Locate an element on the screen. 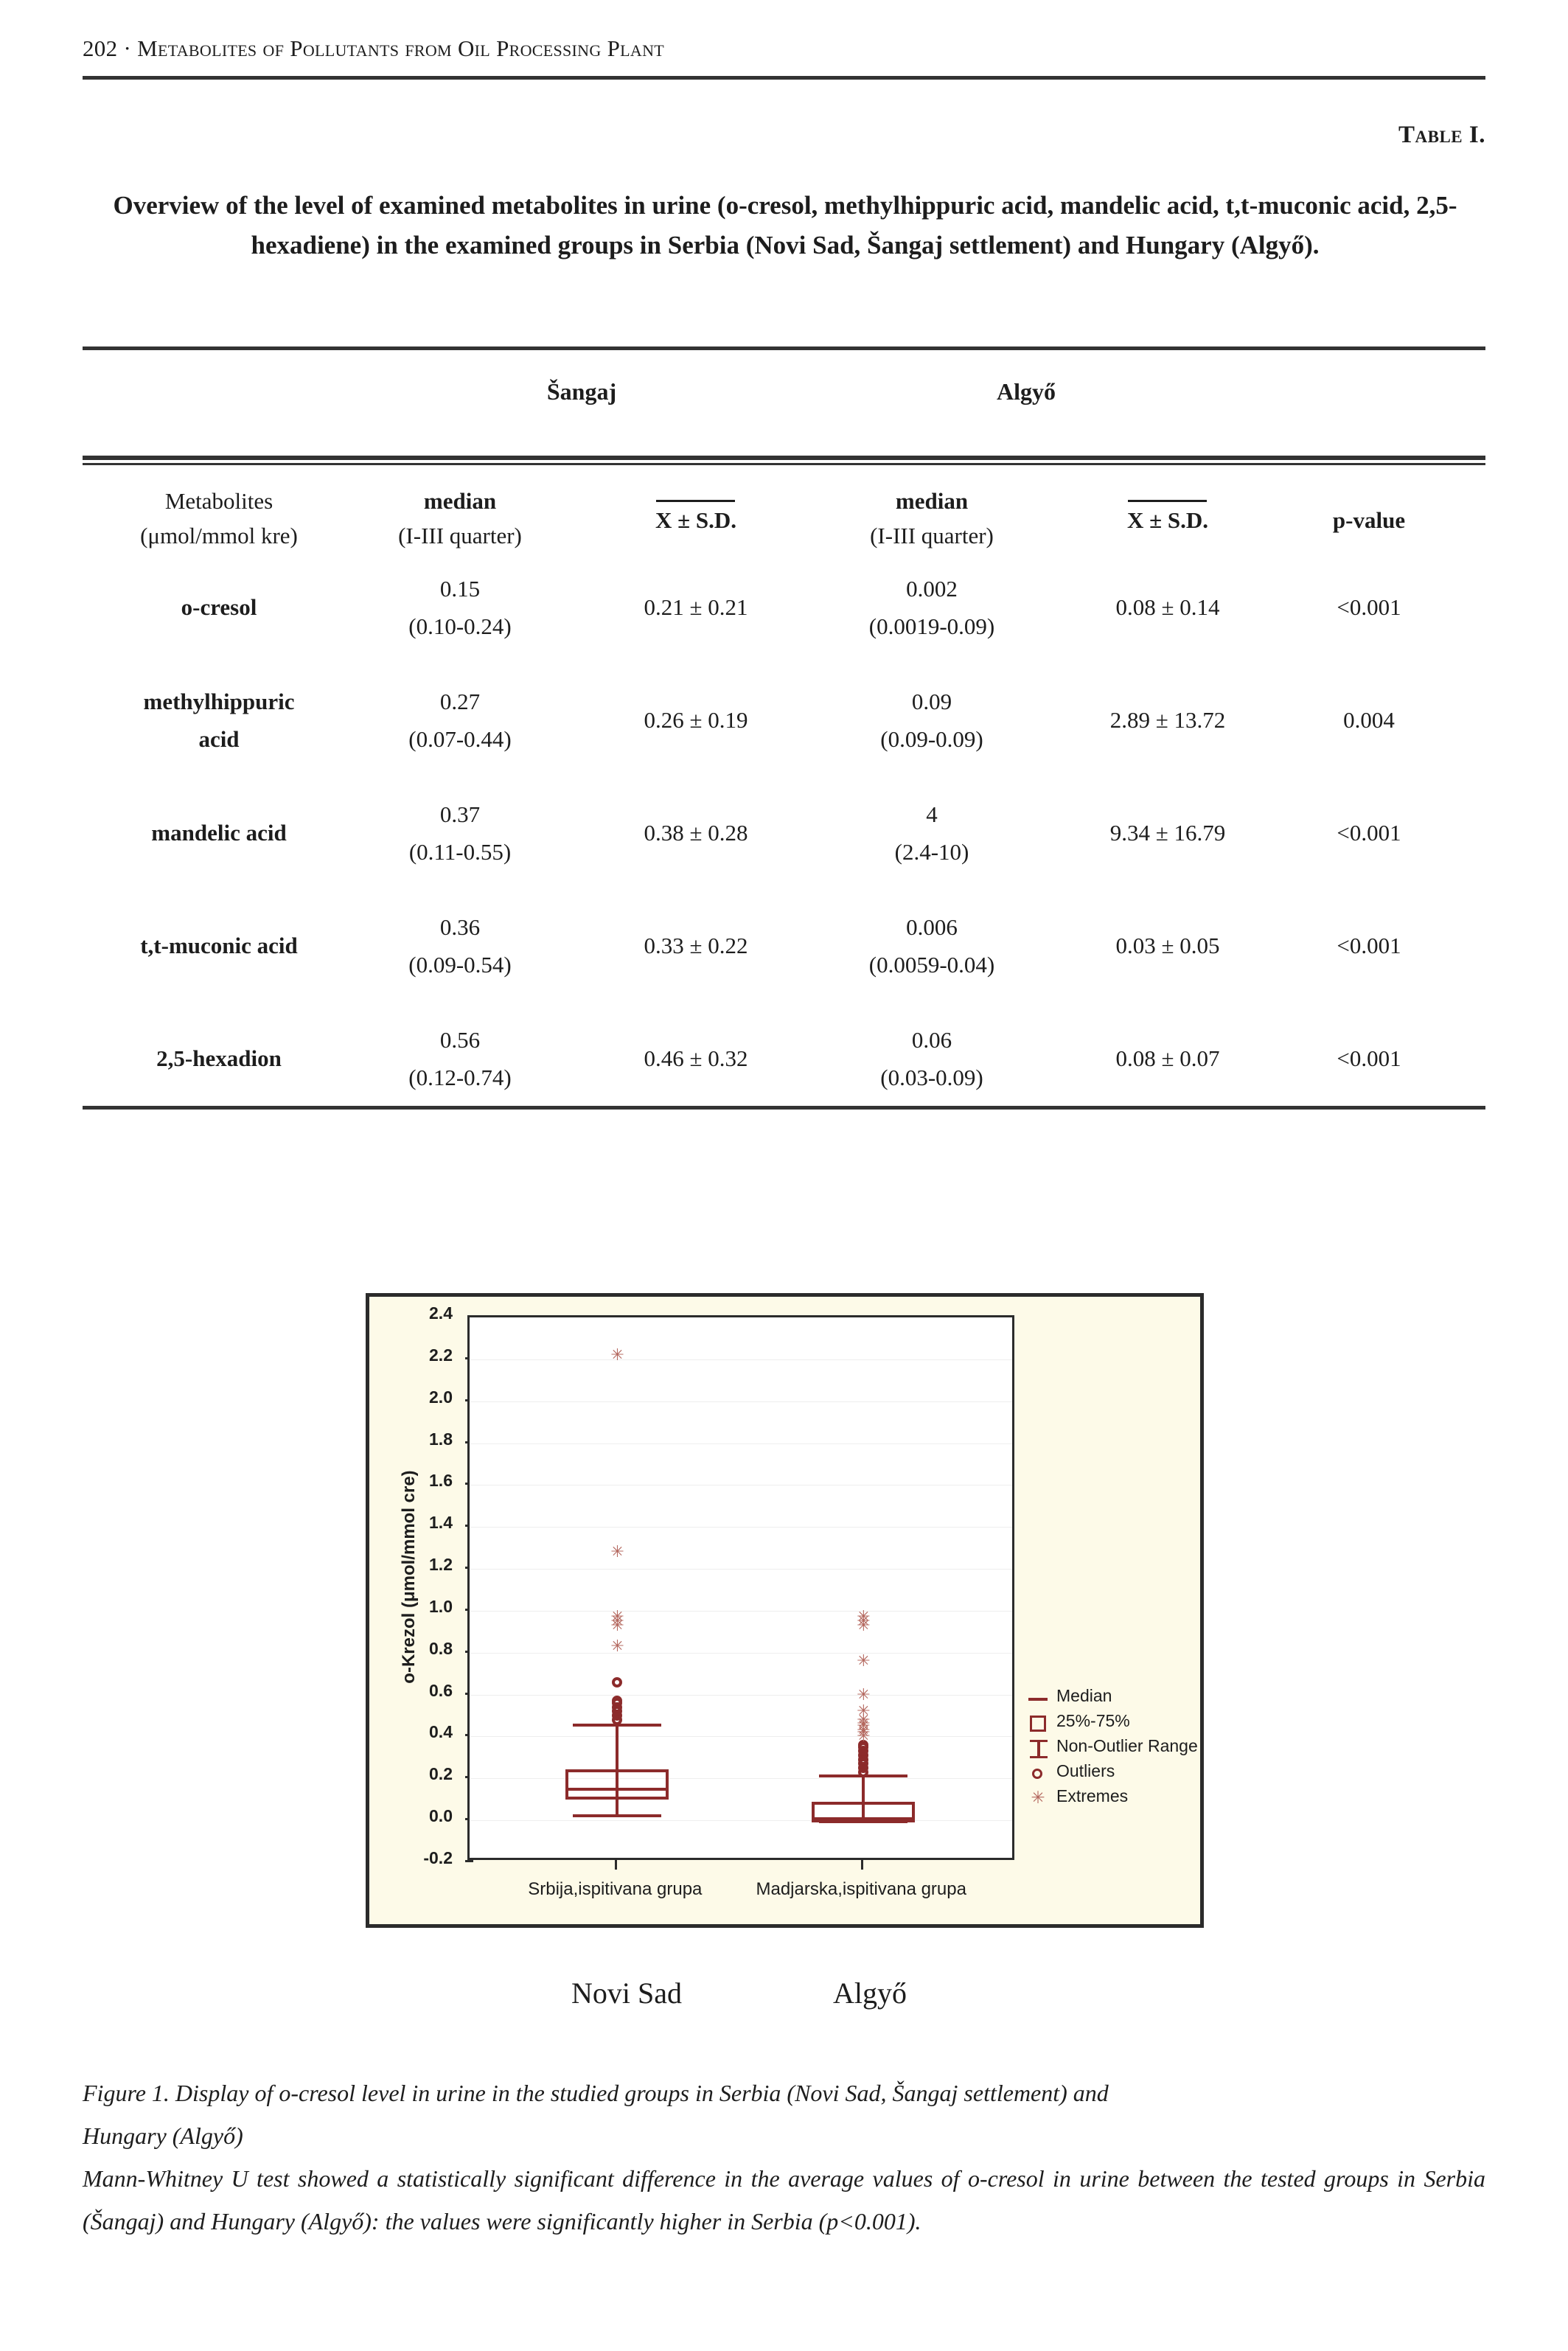 The width and height of the screenshot is (1568, 2351). column-header-algyo-mean-sd-text: X ± S.D. is located at coordinates (1167, 518).